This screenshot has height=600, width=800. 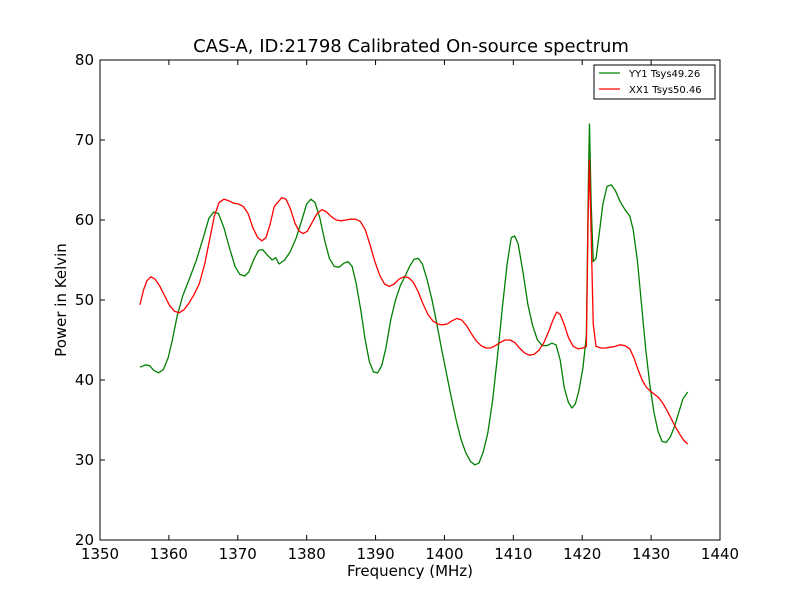 I want to click on x-tick-label: 1430, so click(x=651, y=554).